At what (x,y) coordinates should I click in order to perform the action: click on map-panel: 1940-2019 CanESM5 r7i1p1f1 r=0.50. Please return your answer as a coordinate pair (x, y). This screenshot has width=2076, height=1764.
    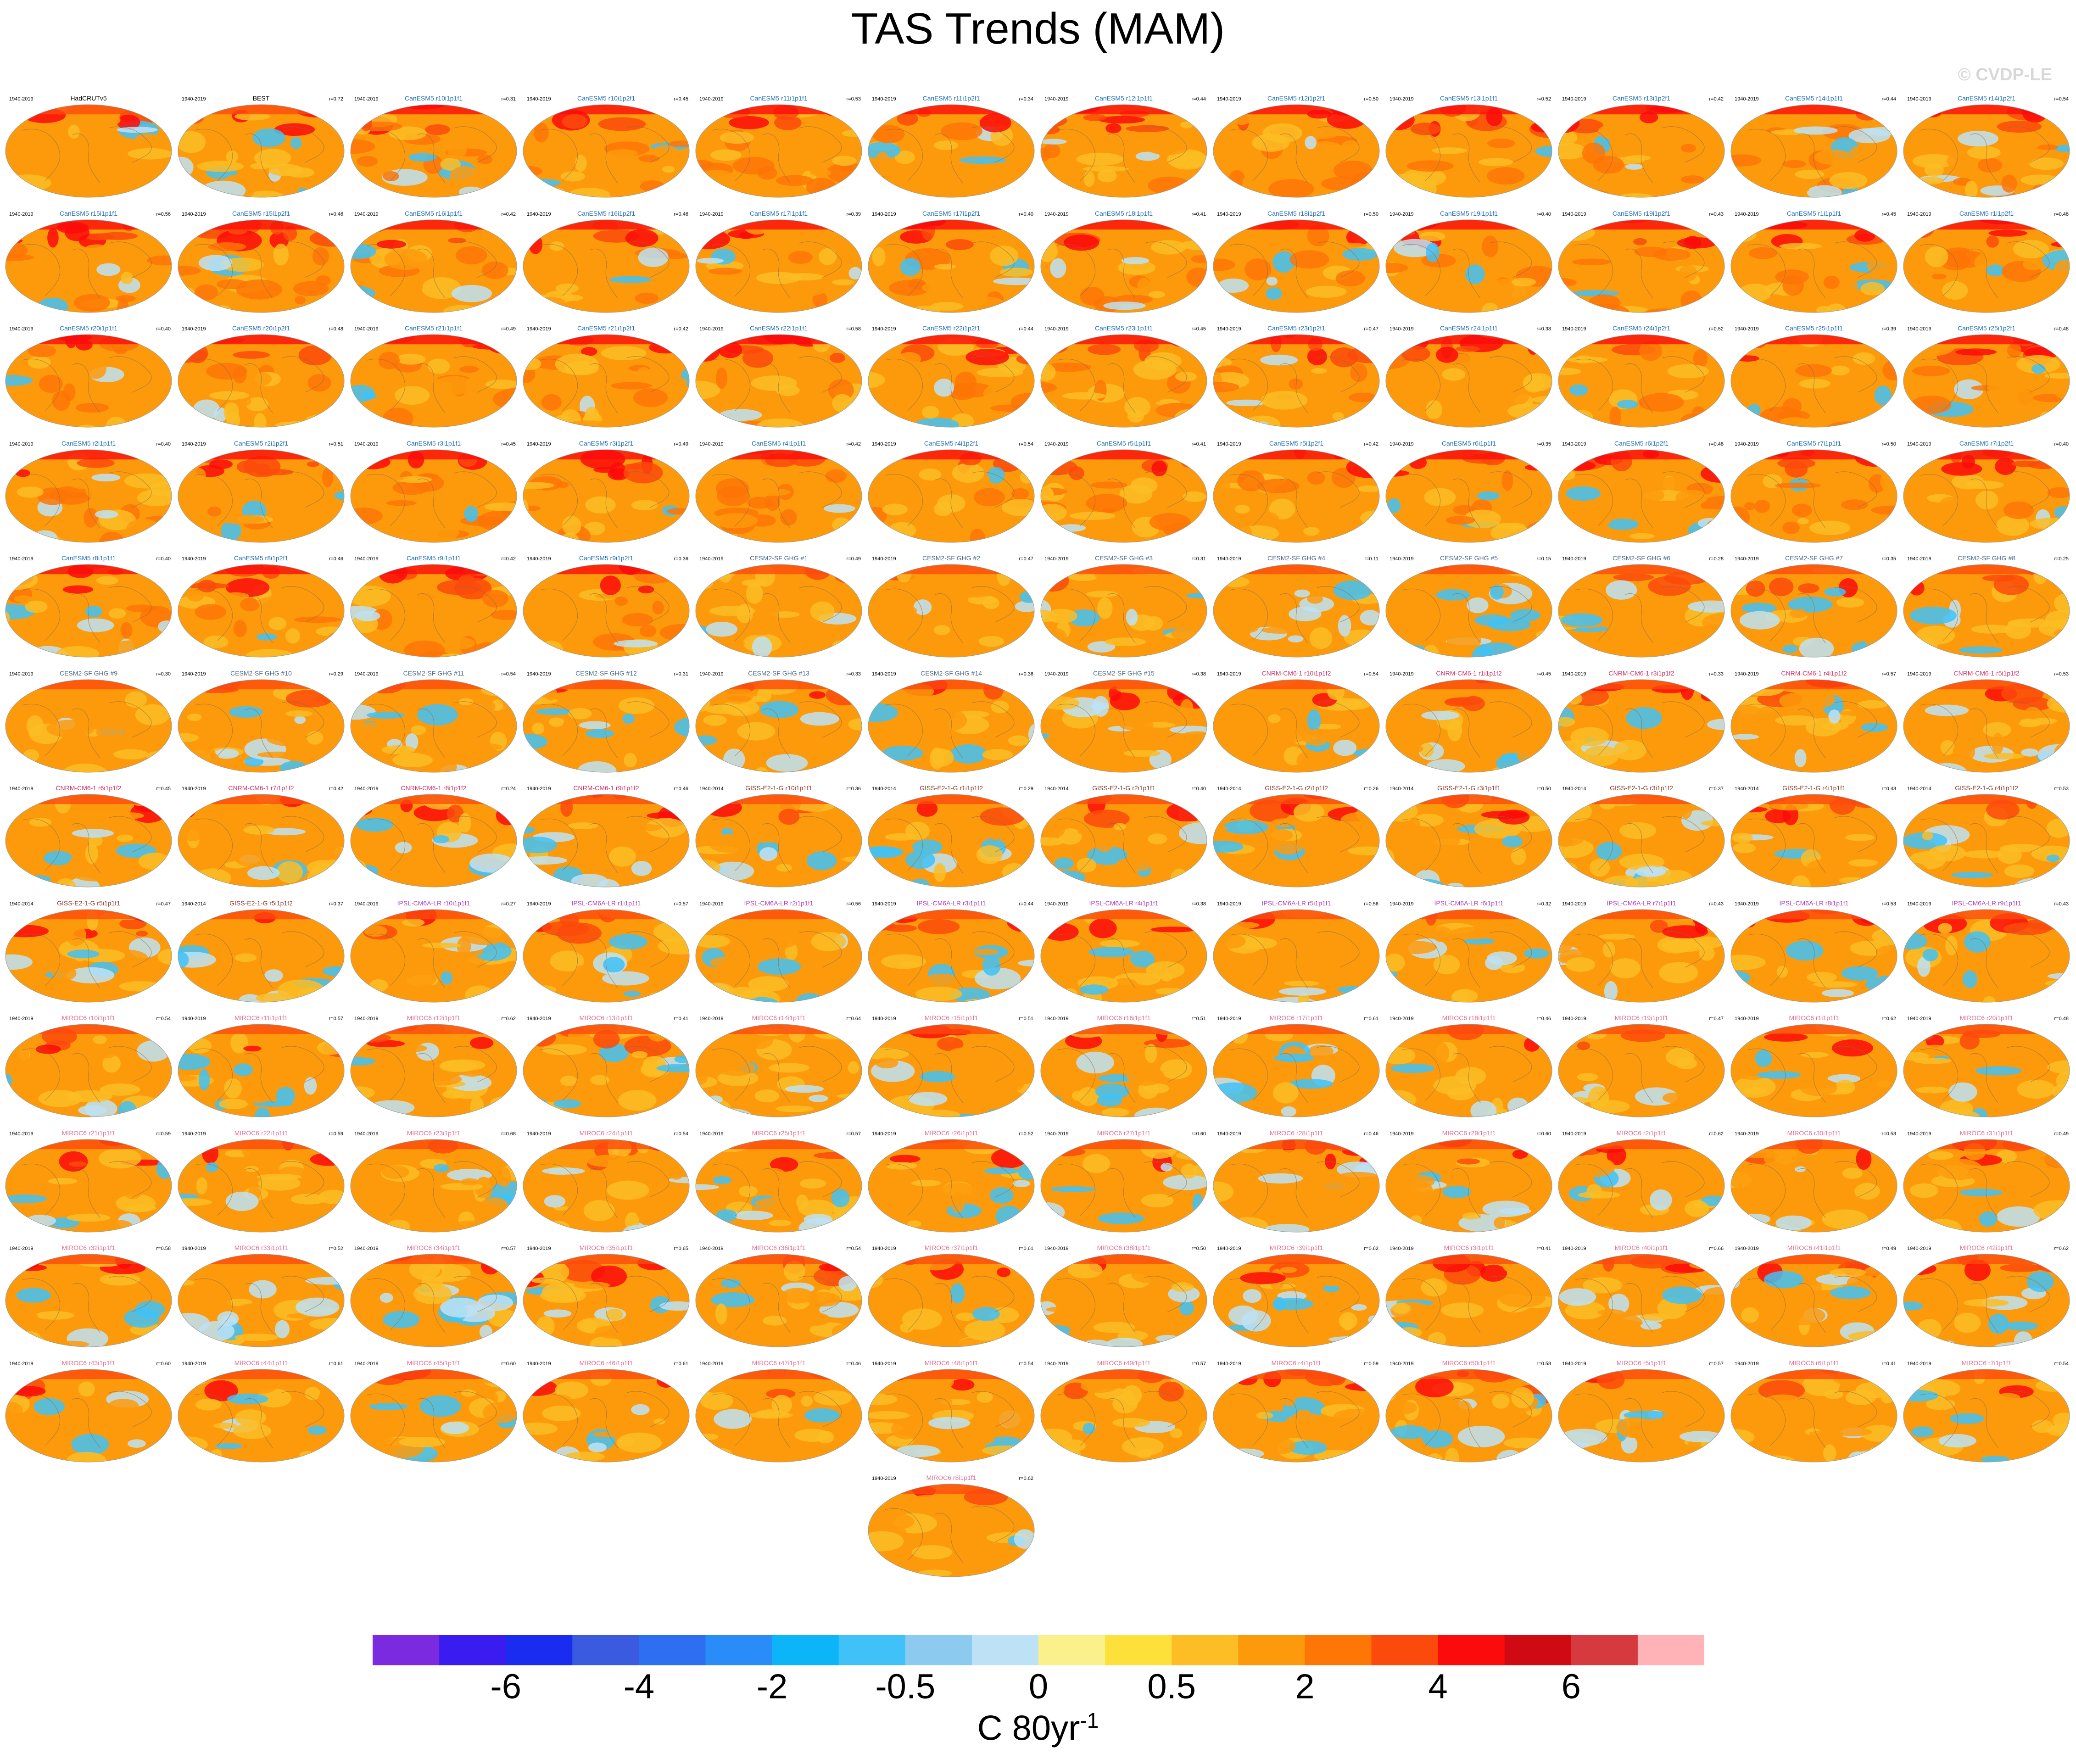
    Looking at the image, I should click on (1814, 493).